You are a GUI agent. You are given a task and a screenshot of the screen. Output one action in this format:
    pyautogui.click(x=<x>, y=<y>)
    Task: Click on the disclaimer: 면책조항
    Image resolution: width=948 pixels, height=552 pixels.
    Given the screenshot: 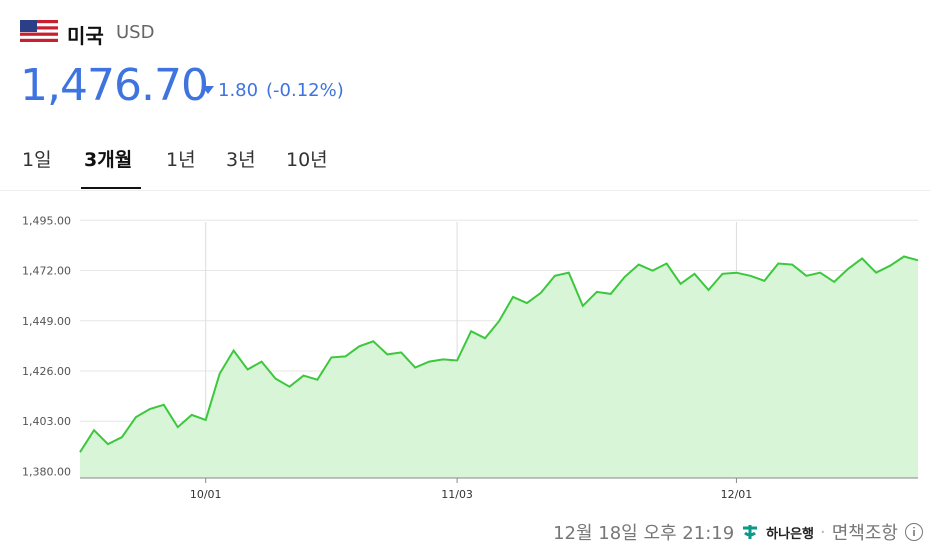 What is the action you would take?
    pyautogui.click(x=864, y=533)
    